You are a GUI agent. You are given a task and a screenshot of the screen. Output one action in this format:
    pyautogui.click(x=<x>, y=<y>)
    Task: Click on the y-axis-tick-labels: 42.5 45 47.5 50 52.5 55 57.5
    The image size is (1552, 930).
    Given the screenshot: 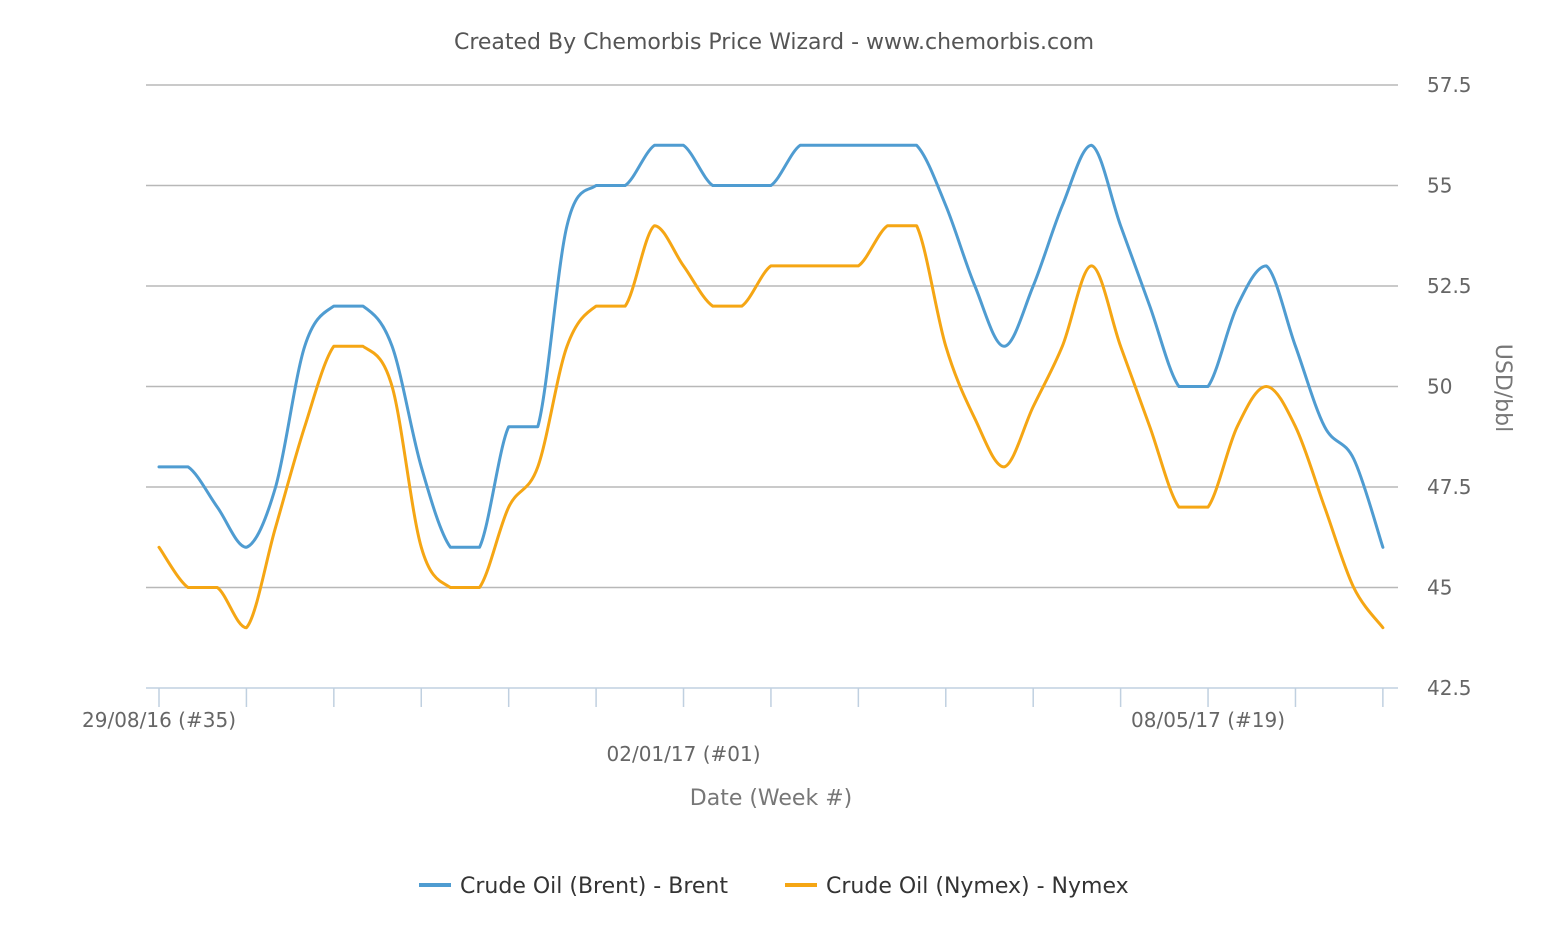 What is the action you would take?
    pyautogui.click(x=1449, y=386)
    